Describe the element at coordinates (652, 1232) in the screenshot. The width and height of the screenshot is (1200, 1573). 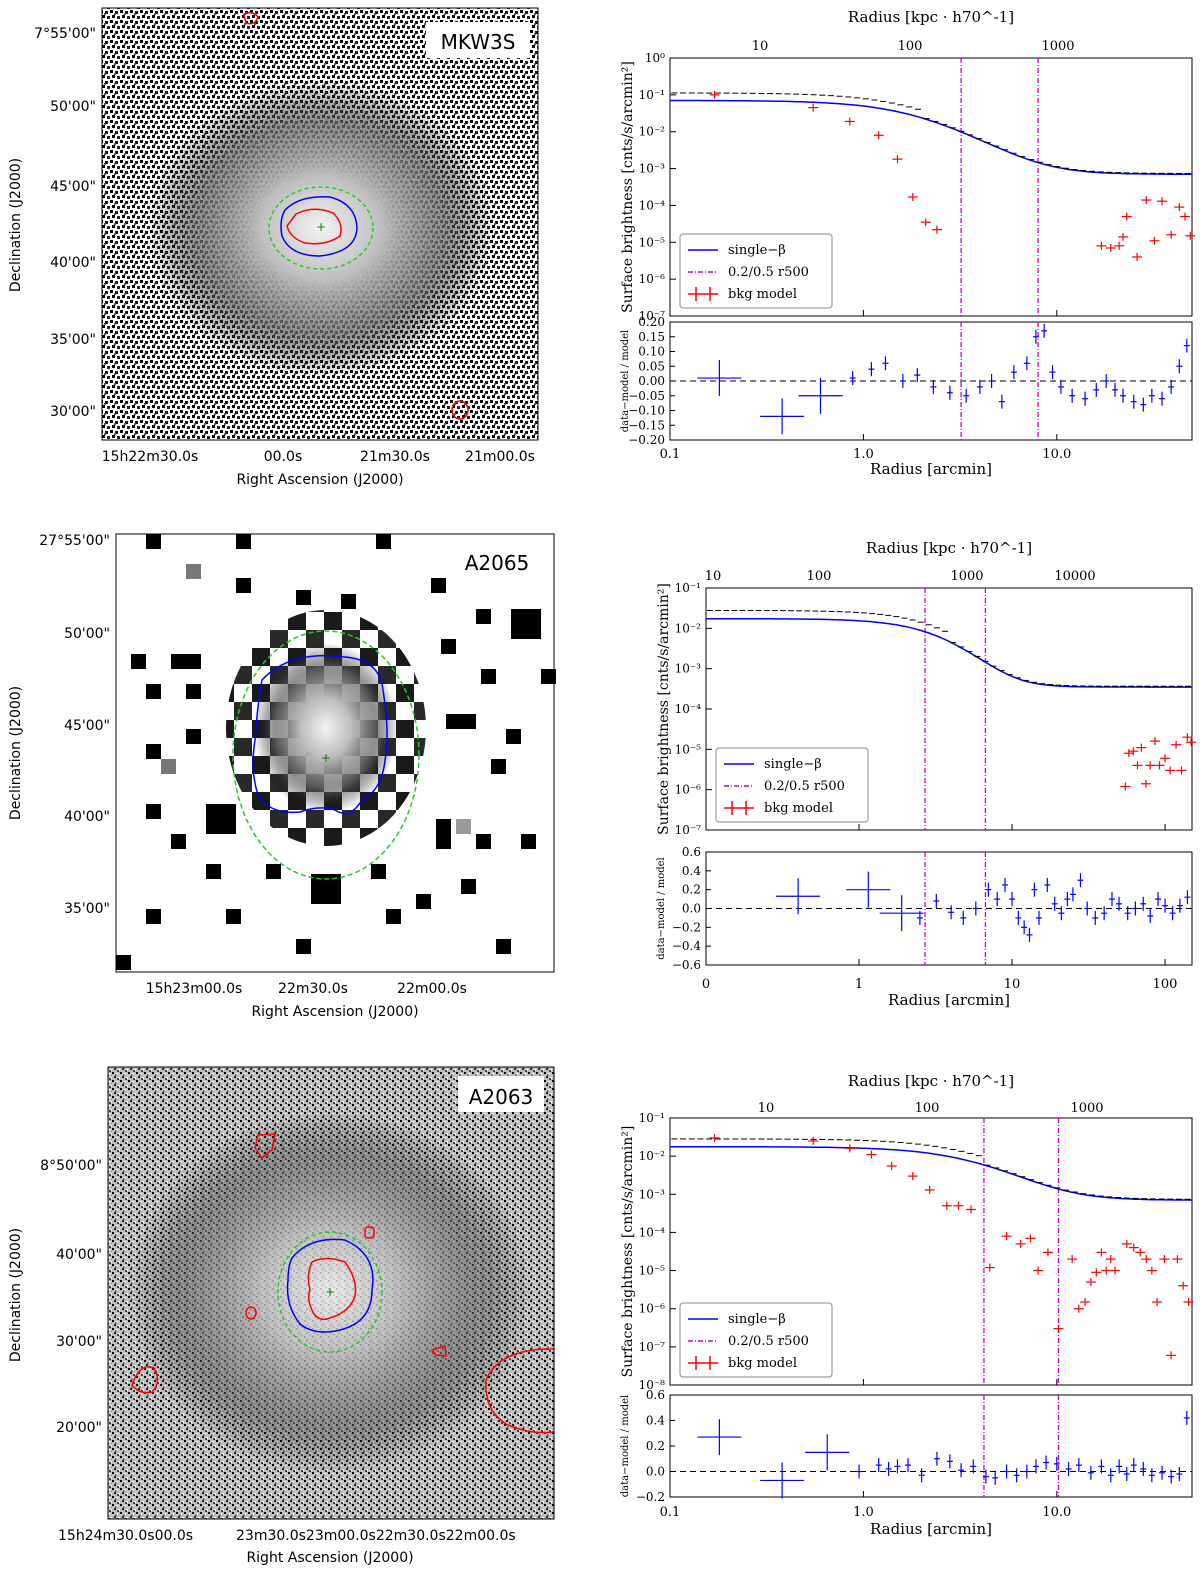
I see `y-tick-label: 10⁻⁴` at that location.